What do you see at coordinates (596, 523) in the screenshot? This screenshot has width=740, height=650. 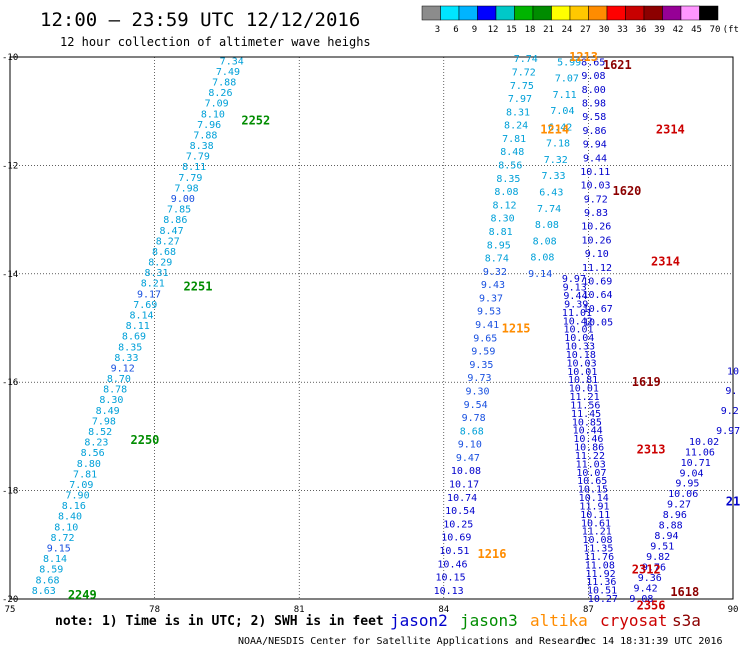 I see `wave-height-point: 10.61` at bounding box center [596, 523].